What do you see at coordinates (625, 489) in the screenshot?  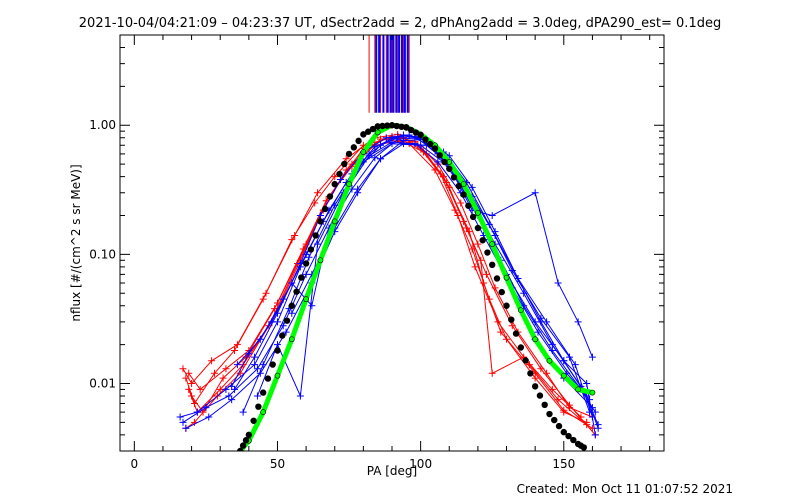 I see `footer-created: Created: Mon Oct 11 01:07:52 2021` at bounding box center [625, 489].